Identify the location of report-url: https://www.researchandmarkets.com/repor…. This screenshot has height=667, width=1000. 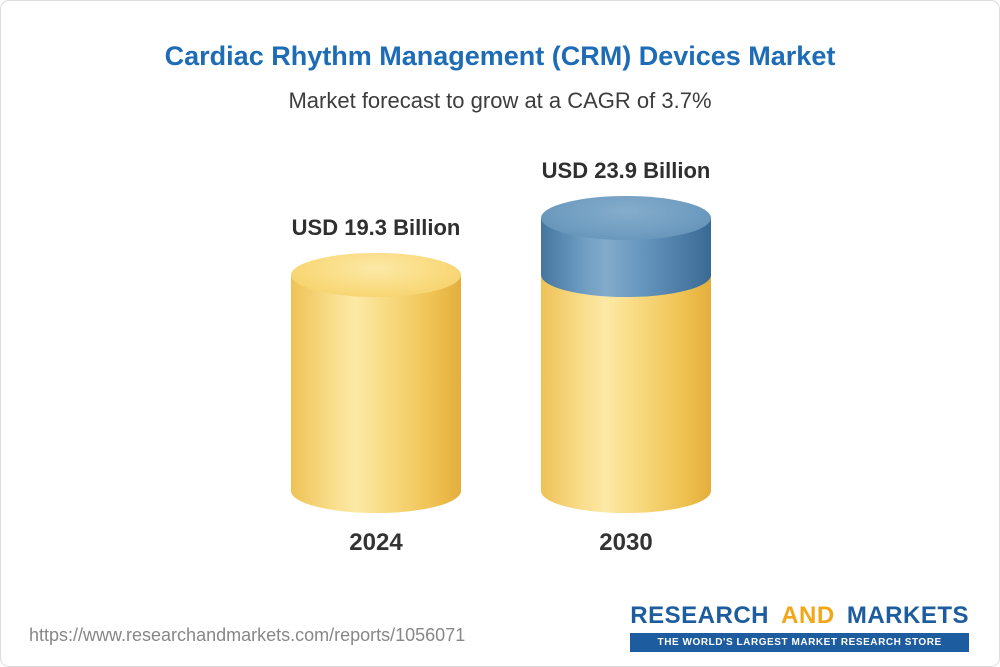
(247, 635).